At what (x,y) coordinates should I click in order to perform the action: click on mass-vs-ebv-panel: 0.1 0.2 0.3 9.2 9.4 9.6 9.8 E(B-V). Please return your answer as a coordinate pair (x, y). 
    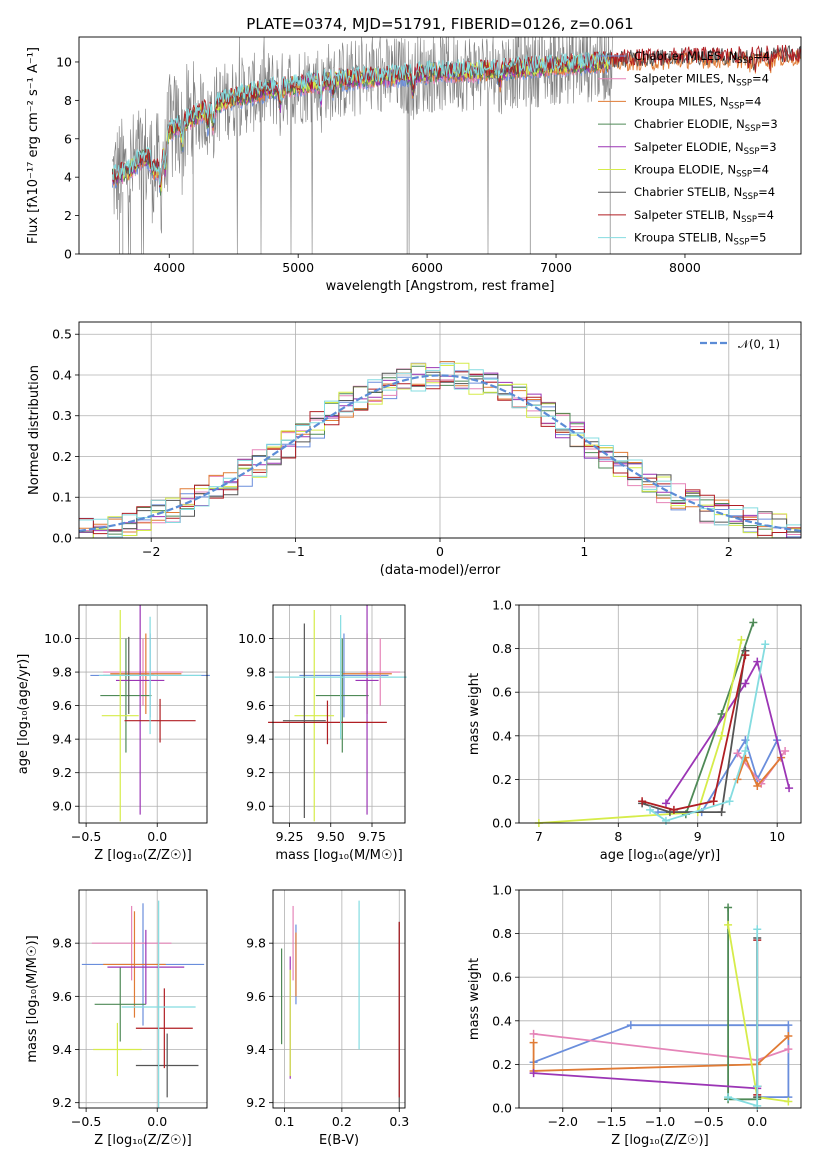
    Looking at the image, I should click on (327, 1018).